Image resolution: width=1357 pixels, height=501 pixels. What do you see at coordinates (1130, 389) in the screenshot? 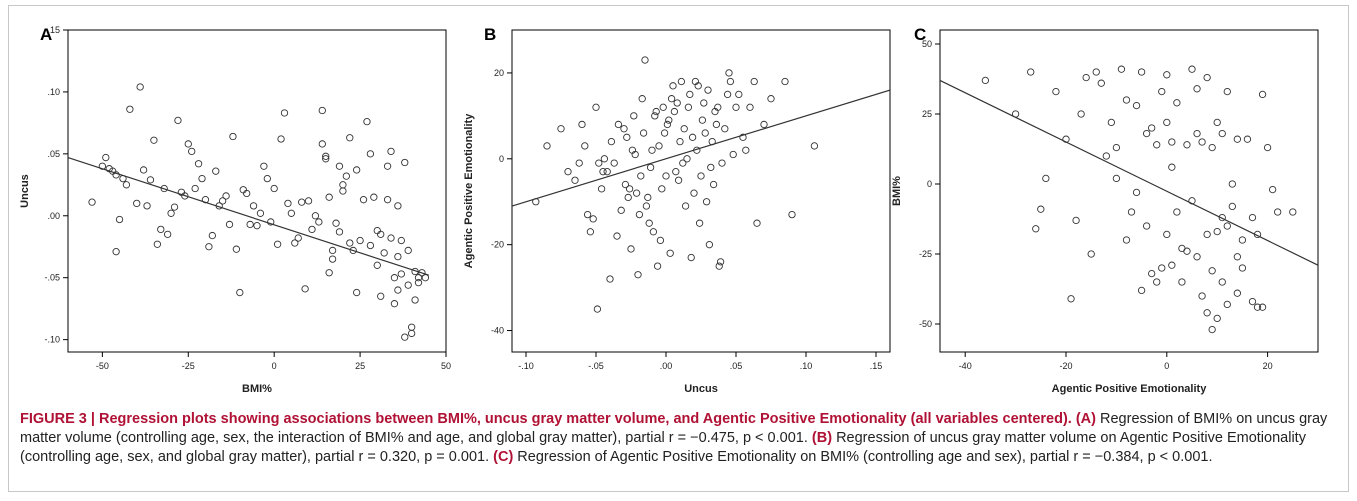
I see `x-axis-label: Agentic Positive Emotionality` at bounding box center [1130, 389].